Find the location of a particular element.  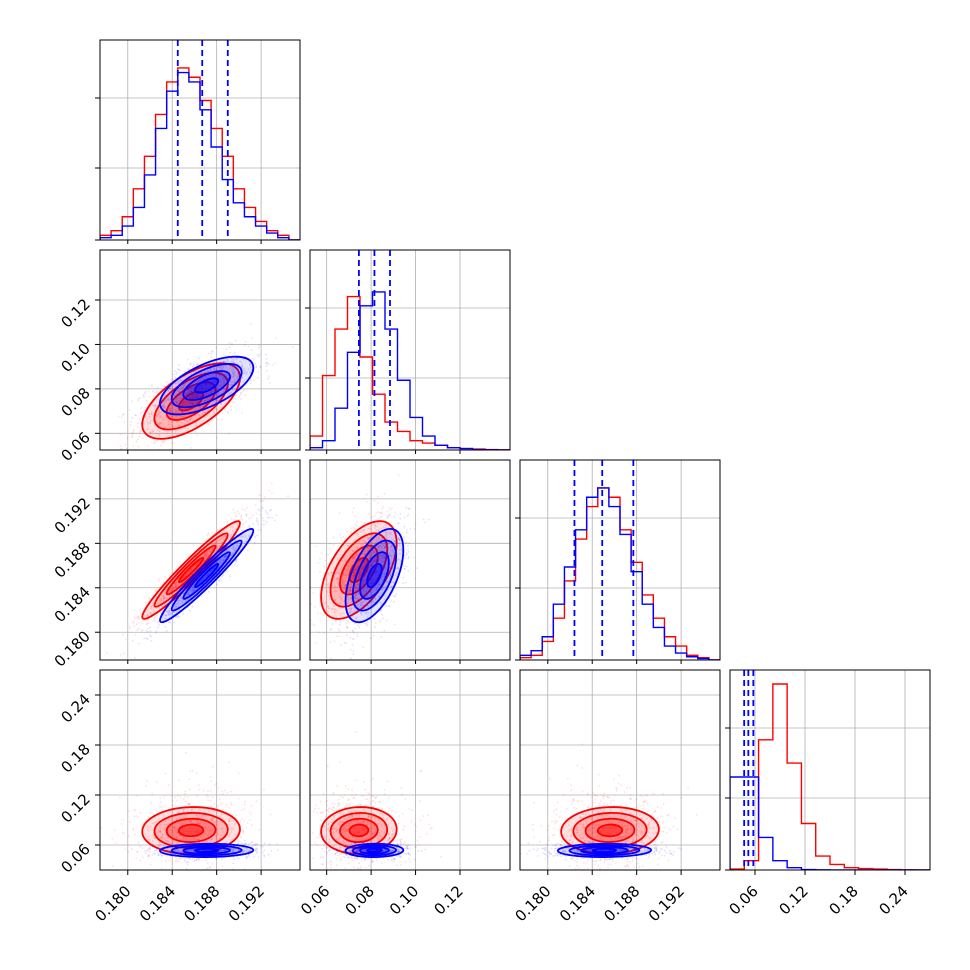

contour-line is located at coordinates (374, 575).